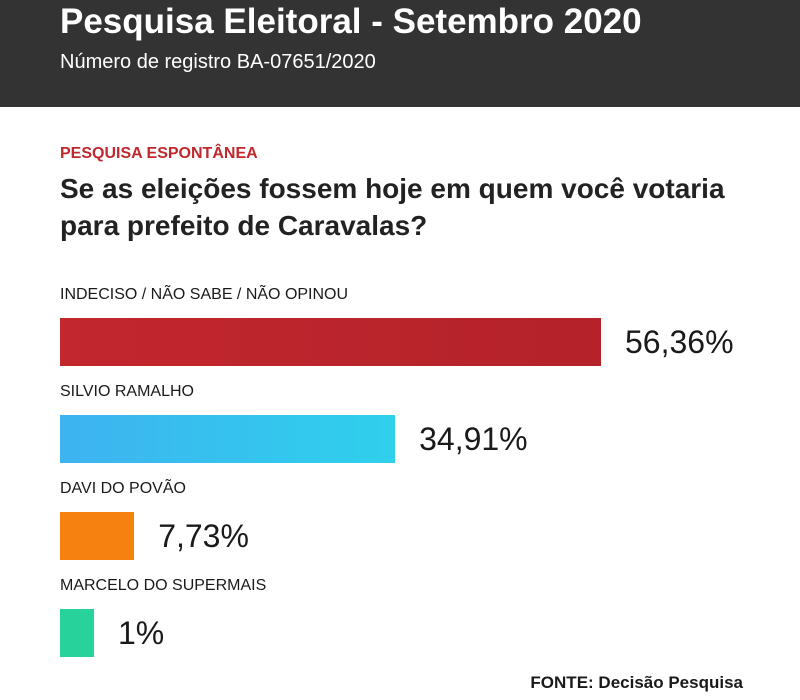 This screenshot has height=700, width=800. I want to click on category-label: DAVI DO POVÃO, so click(123, 488).